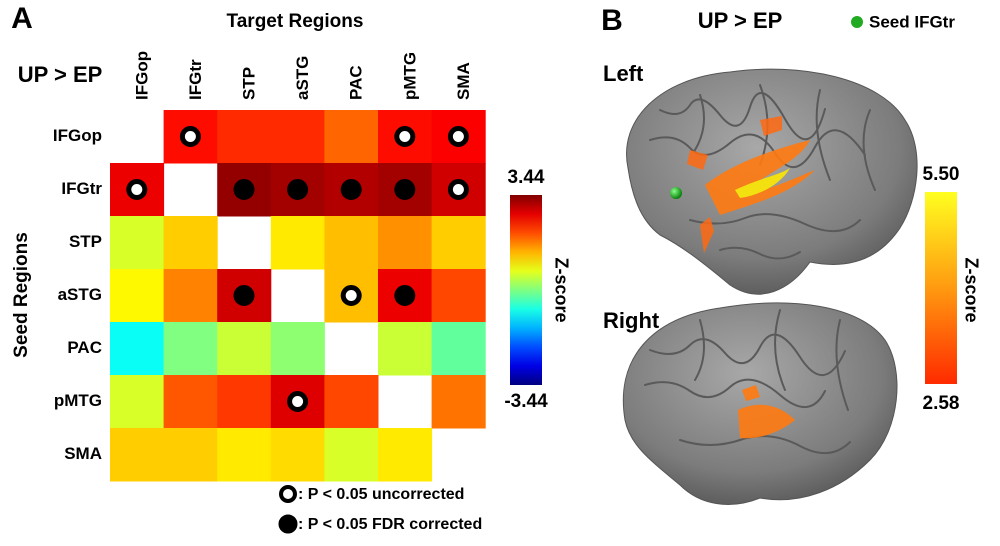 The height and width of the screenshot is (546, 1000). Describe the element at coordinates (356, 82) in the screenshot. I see `x-tick-label: PAC` at that location.